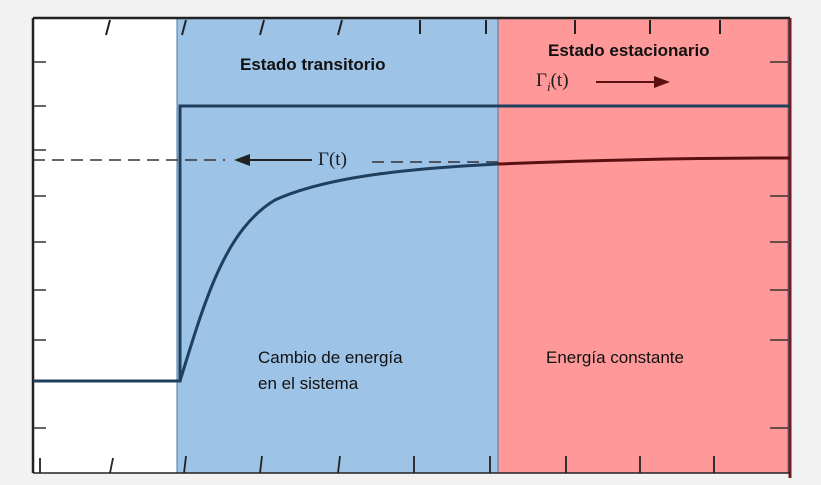 This screenshot has width=821, height=485. Describe the element at coordinates (779, 245) in the screenshot. I see `right-ticks` at that location.